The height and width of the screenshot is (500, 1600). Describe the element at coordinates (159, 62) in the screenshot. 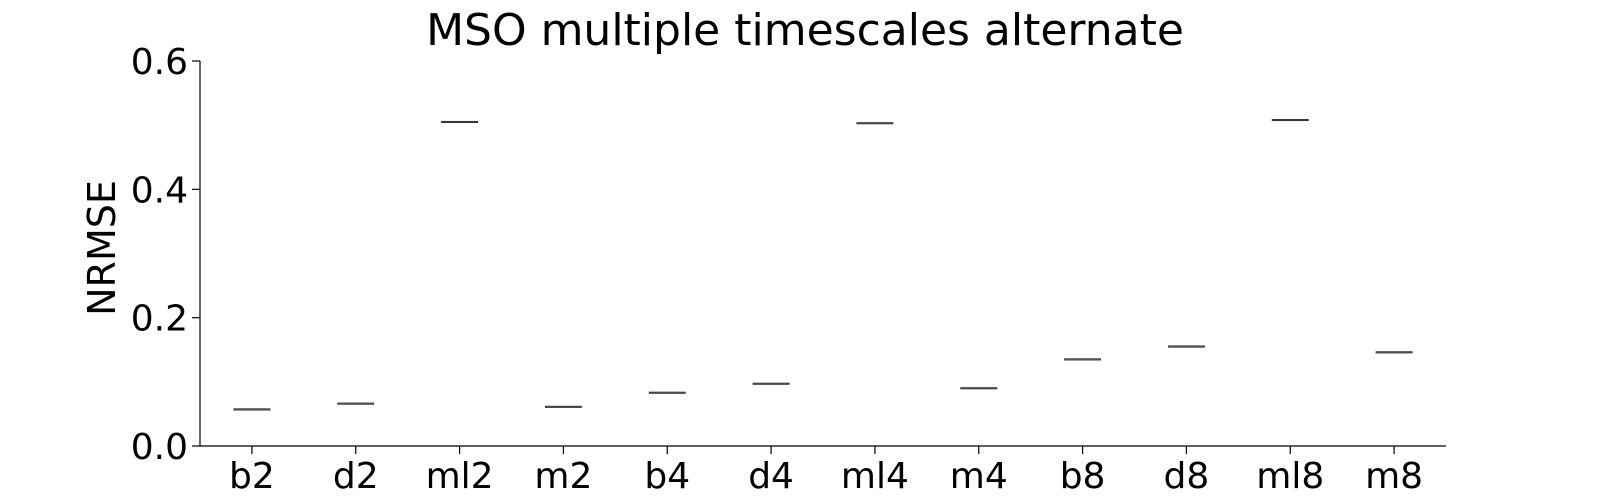

I see `y-tick-label: 0.6` at that location.